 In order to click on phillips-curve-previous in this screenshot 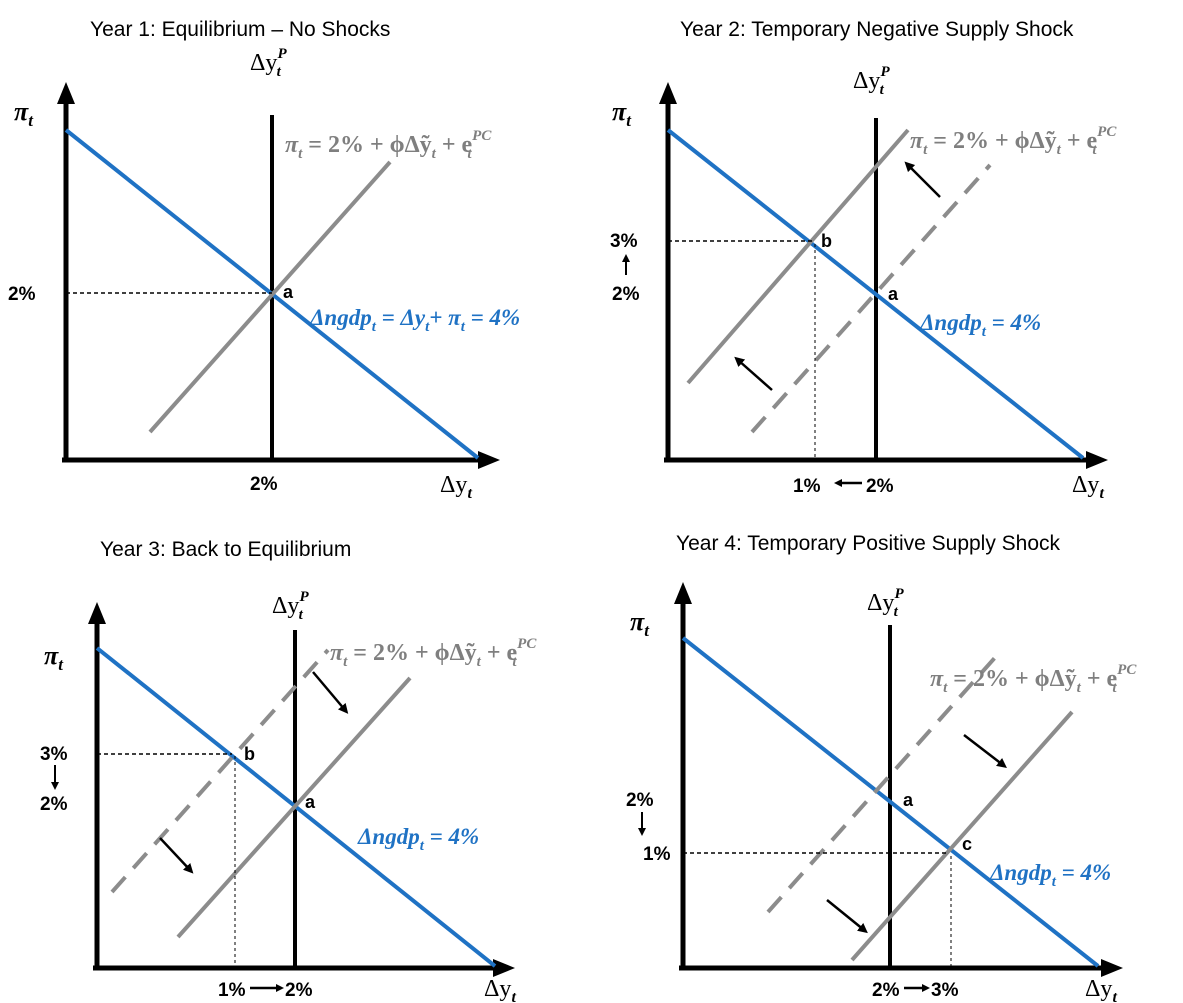, I will do `click(220, 771)`.